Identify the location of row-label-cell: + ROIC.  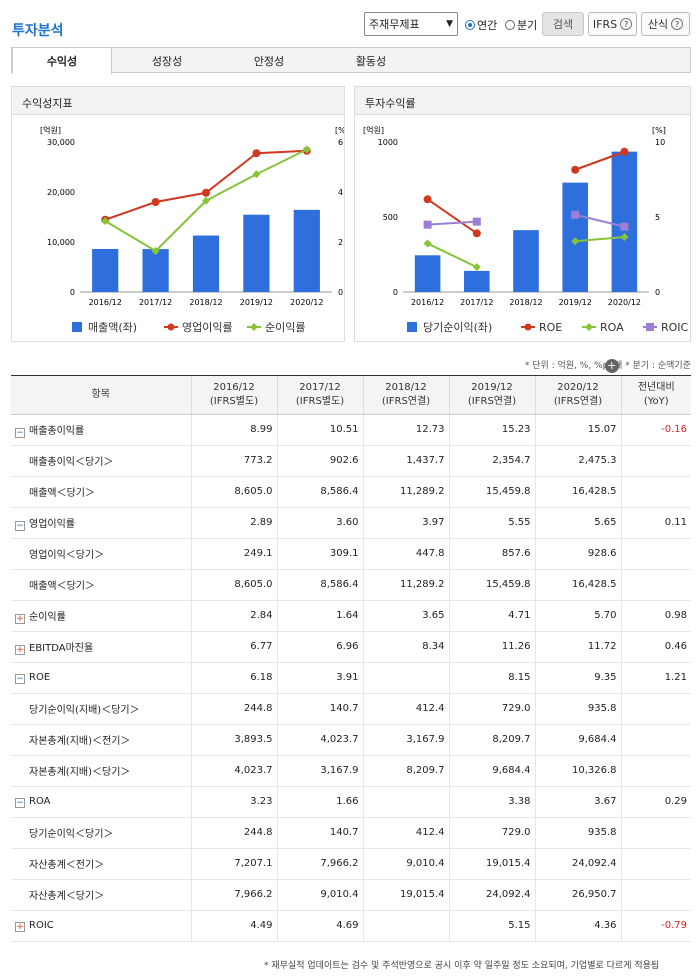
(101, 926).